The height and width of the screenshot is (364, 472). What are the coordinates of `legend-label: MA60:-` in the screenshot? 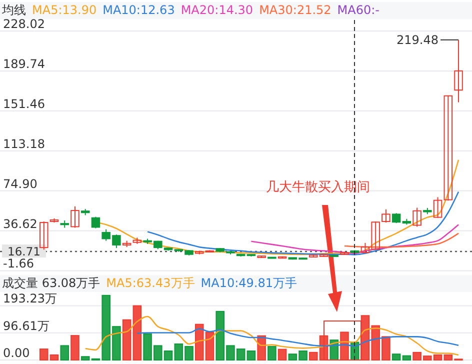 It's located at (358, 10).